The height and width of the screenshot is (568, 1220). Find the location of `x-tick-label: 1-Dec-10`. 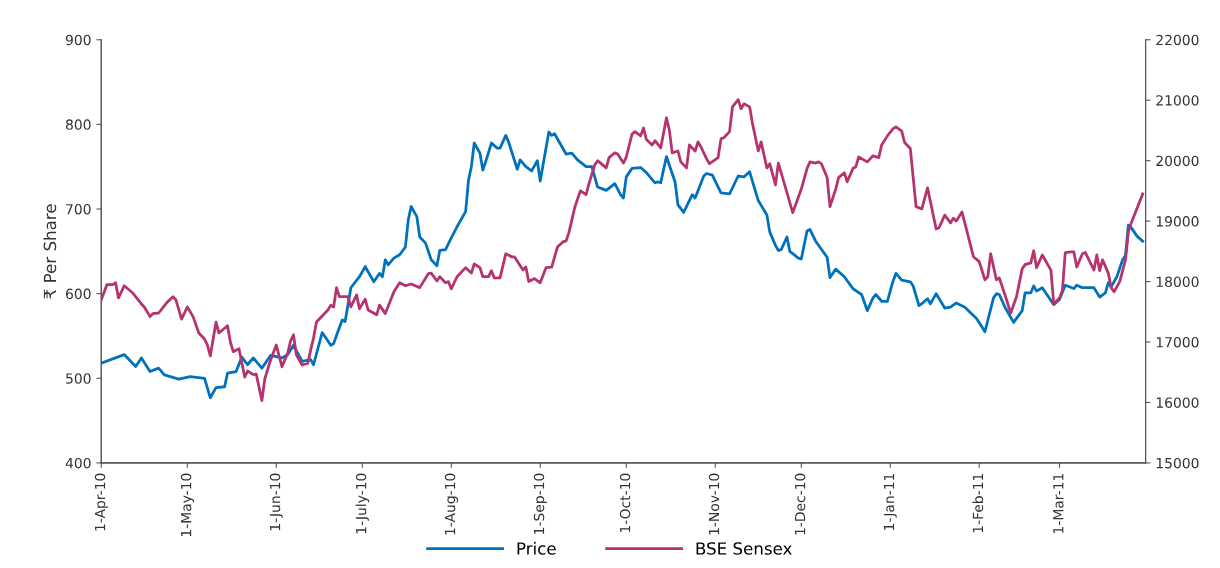

x-tick-label: 1-Dec-10 is located at coordinates (800, 504).